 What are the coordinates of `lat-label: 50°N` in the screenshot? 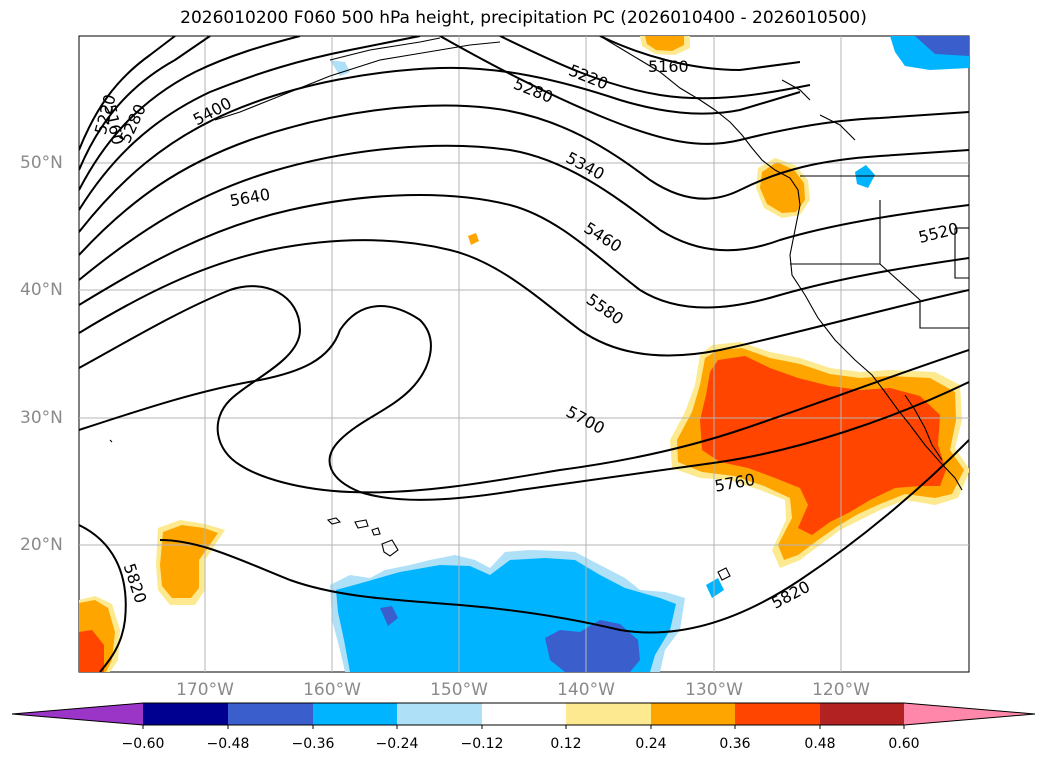 It's located at (41, 163).